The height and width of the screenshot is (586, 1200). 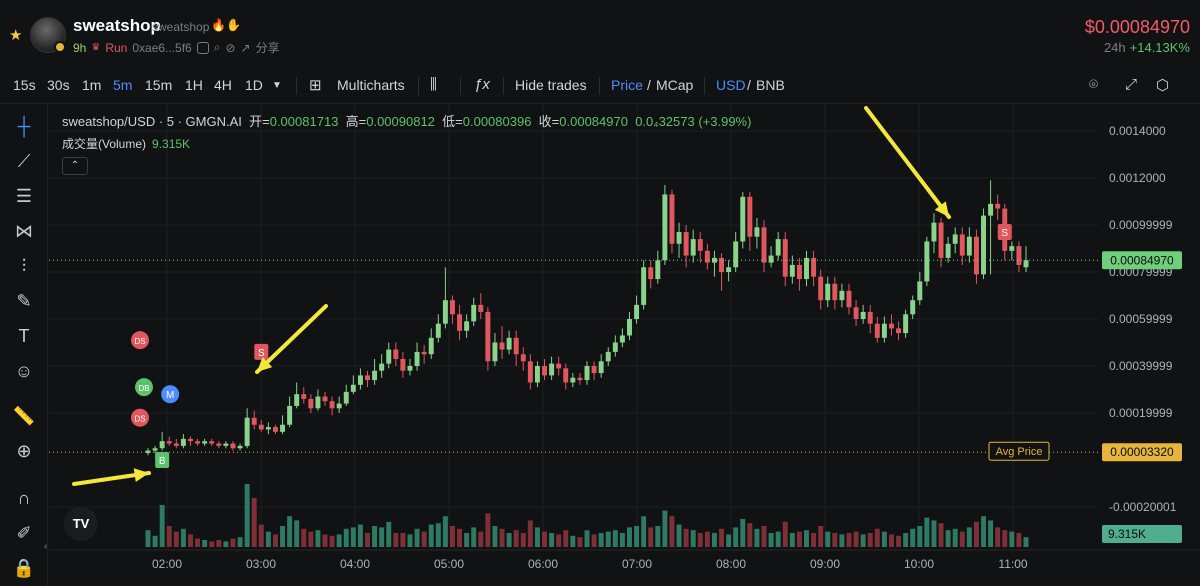 I want to click on trade-marker-label: M, so click(x=170, y=395).